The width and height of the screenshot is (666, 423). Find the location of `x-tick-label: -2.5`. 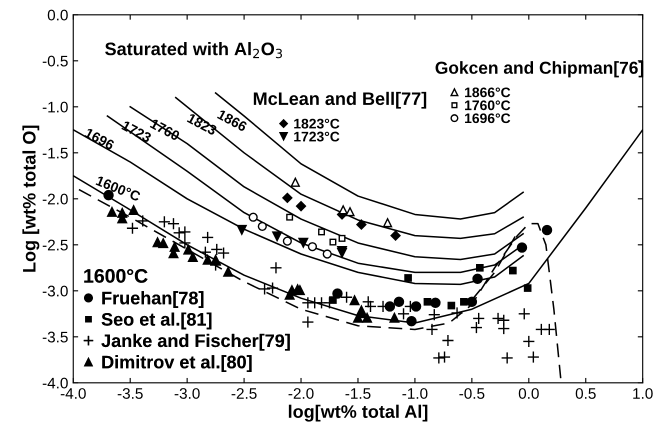

x-tick-label: -2.5 is located at coordinates (244, 393).